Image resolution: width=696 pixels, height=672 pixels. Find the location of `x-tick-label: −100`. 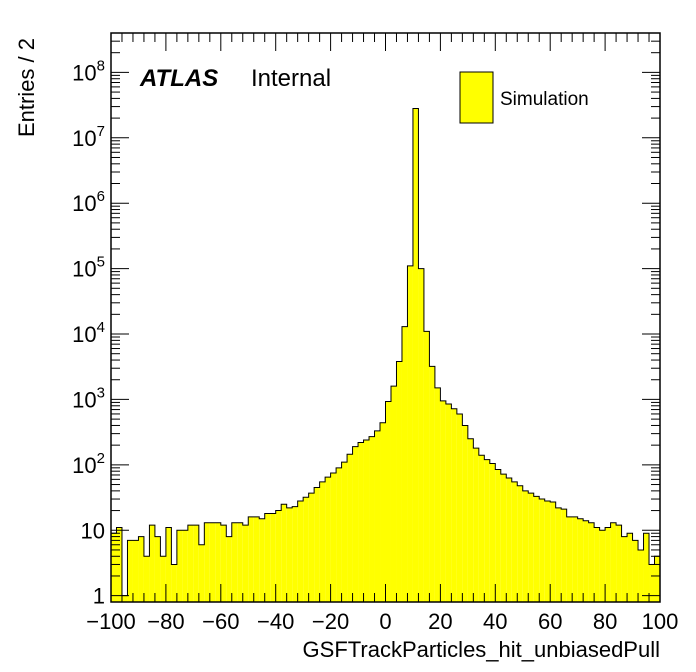

x-tick-label: −100 is located at coordinates (111, 621).